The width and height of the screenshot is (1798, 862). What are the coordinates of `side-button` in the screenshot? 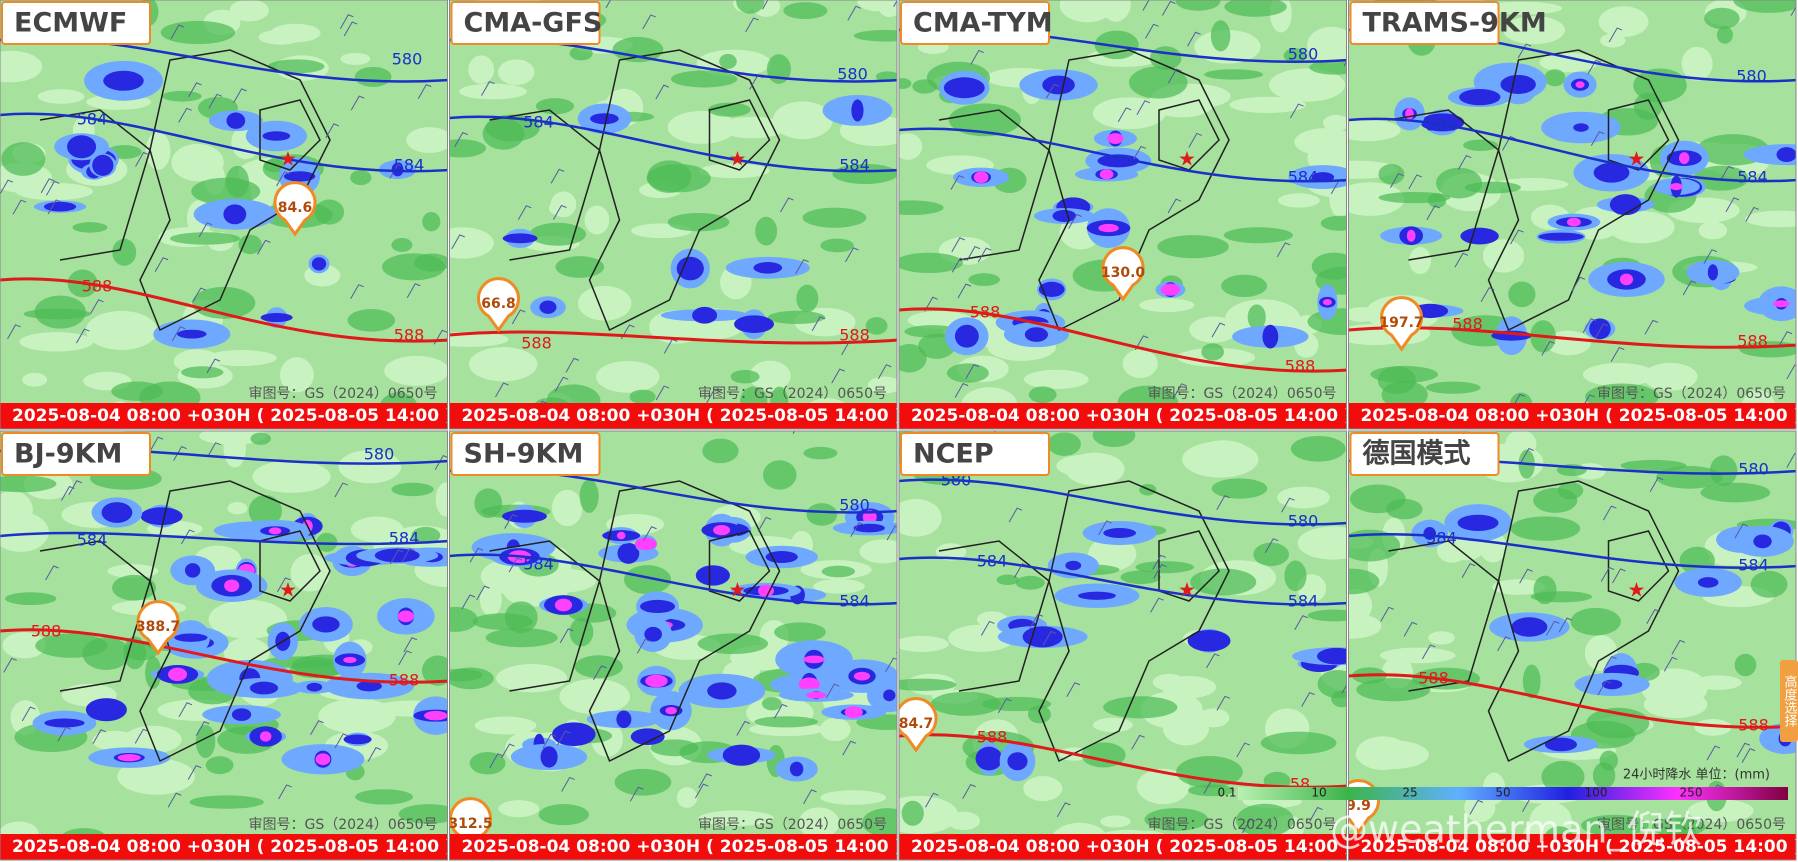 It's located at (1789, 701).